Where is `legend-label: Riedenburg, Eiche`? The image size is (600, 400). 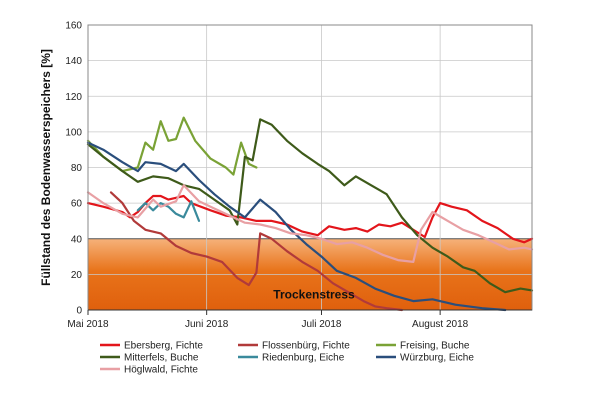 legend-label: Riedenburg, Eiche is located at coordinates (303, 358).